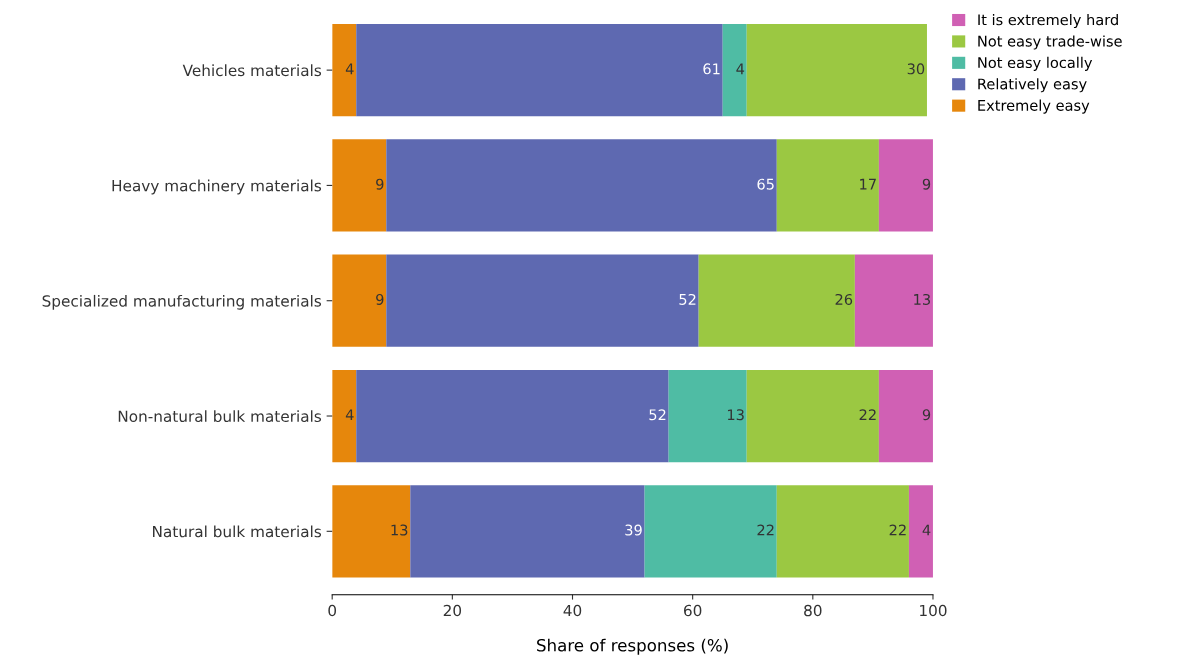 The width and height of the screenshot is (1178, 672). I want to click on y-tick-label: Specialized manufacturing materials, so click(182, 302).